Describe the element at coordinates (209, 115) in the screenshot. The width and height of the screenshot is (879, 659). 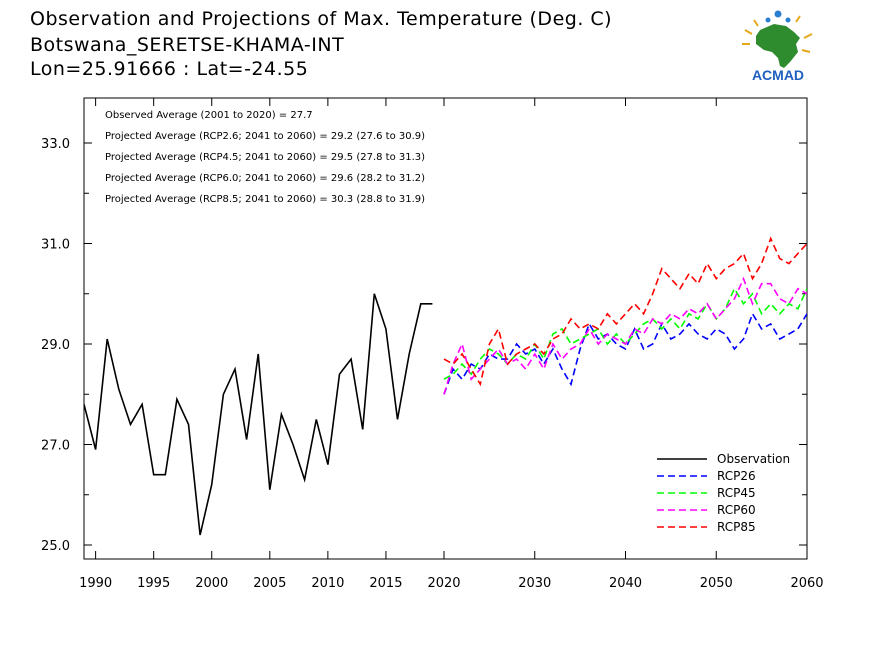
I see `annotation-observed: Observed Average (2001 to 2020) = 27.7` at that location.